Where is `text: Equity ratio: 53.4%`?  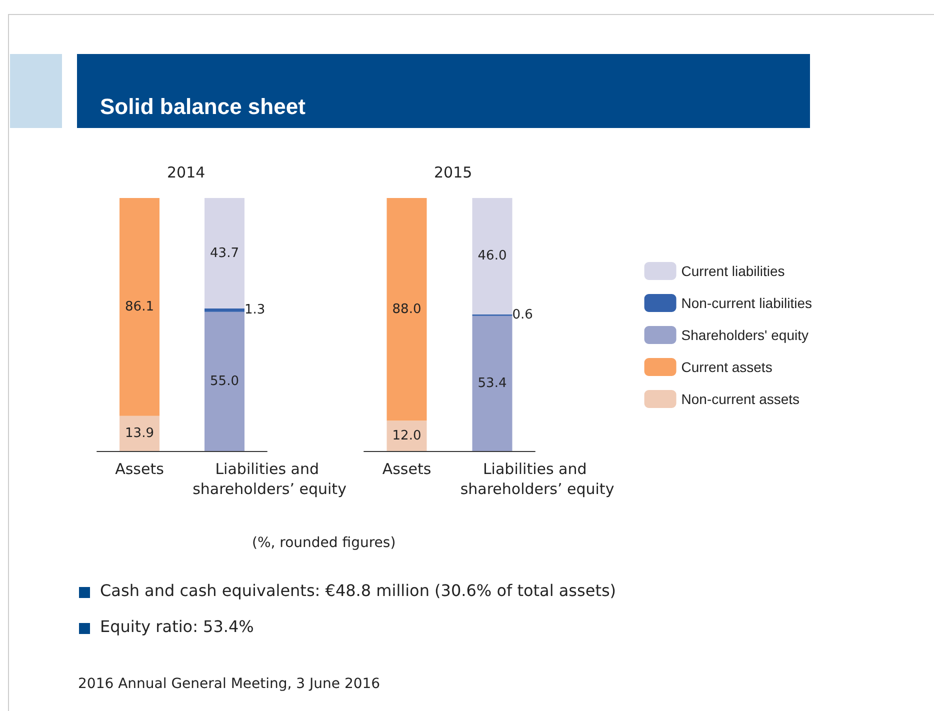 text: Equity ratio: 53.4% is located at coordinates (177, 626).